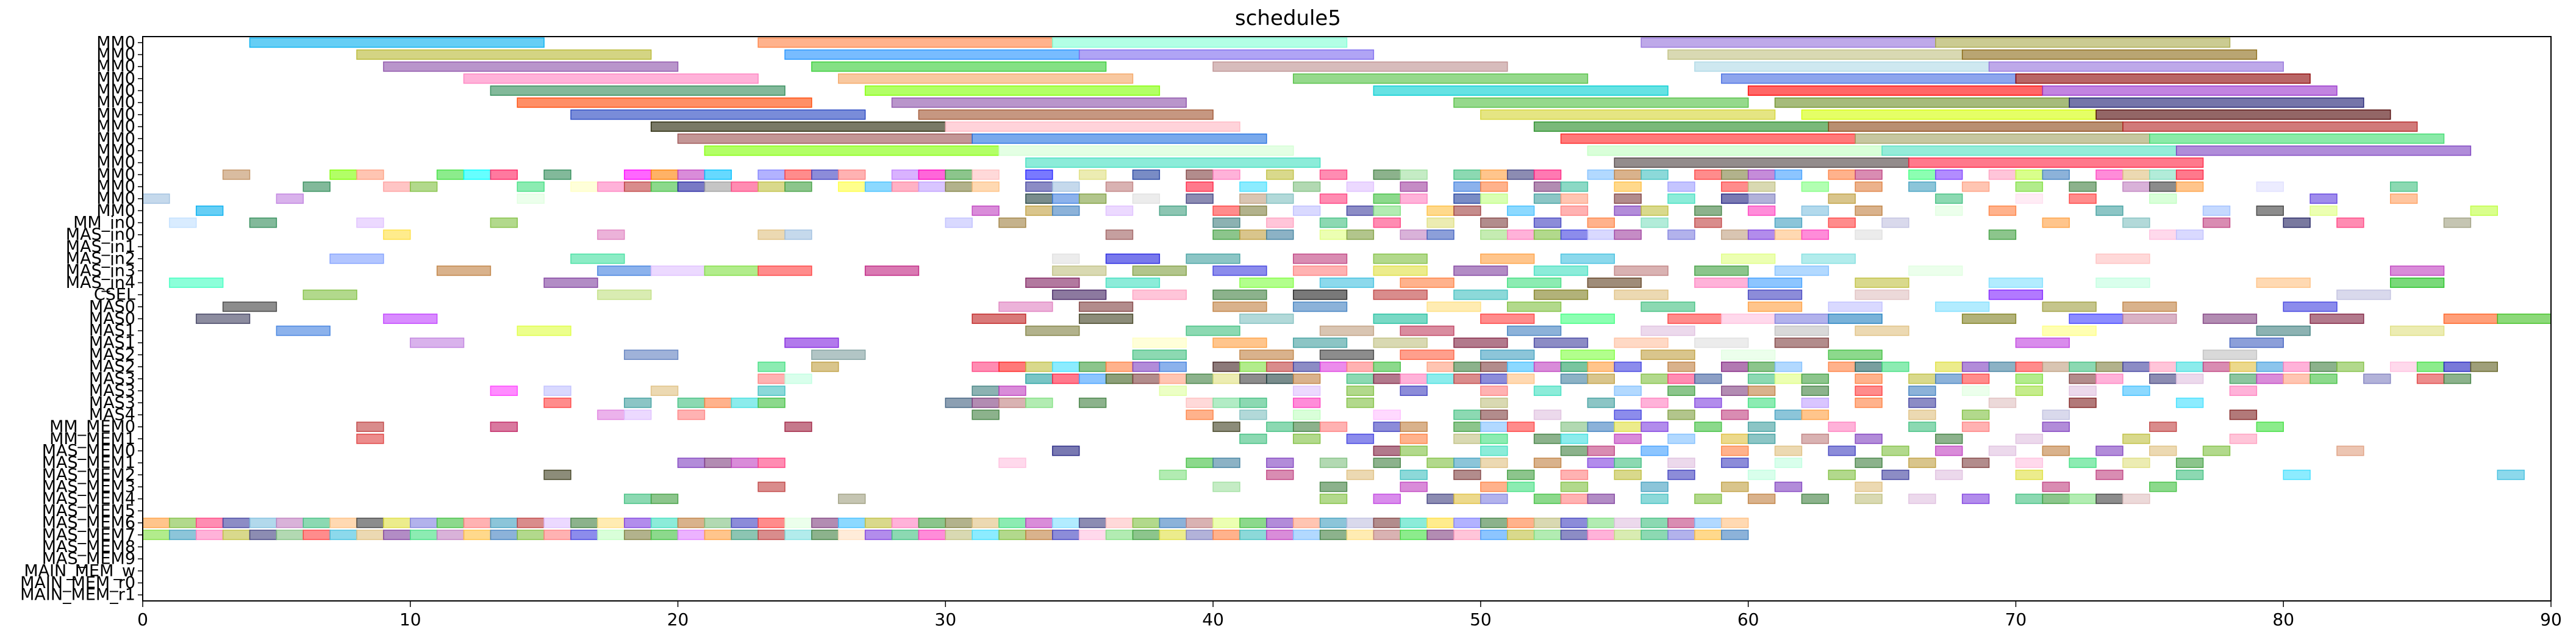 This screenshot has width=2576, height=643. I want to click on x-tick-label: 20, so click(678, 619).